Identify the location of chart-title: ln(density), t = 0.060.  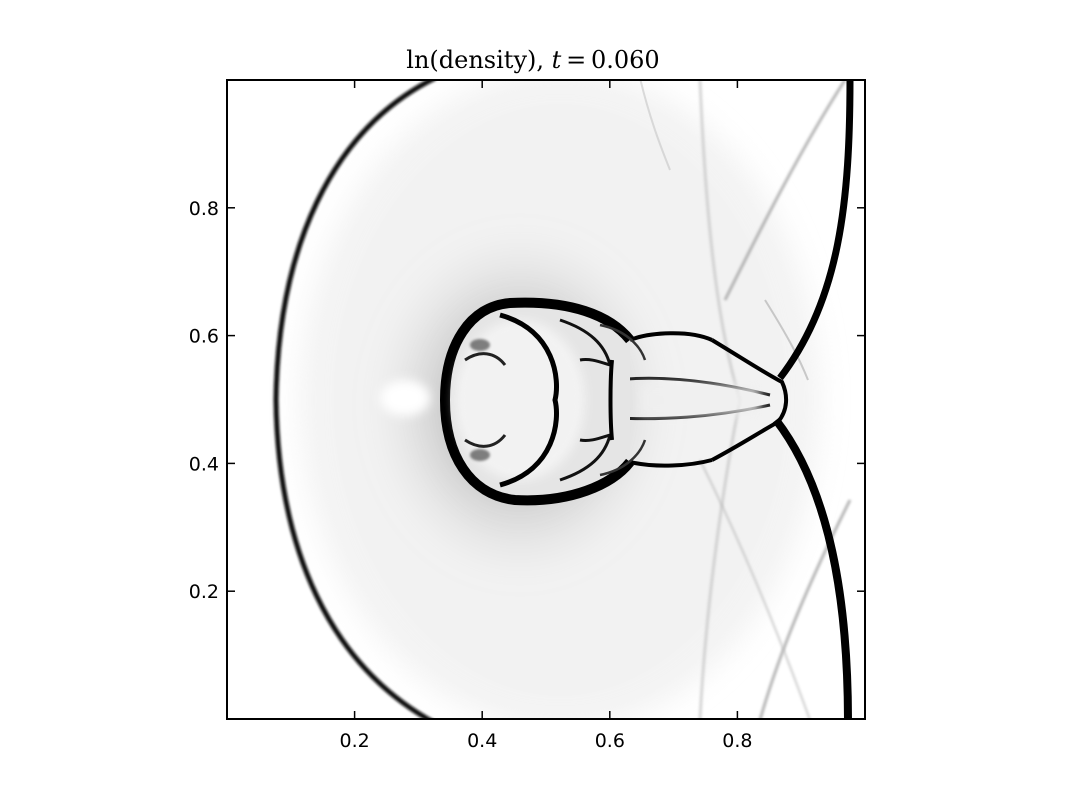
(533, 60).